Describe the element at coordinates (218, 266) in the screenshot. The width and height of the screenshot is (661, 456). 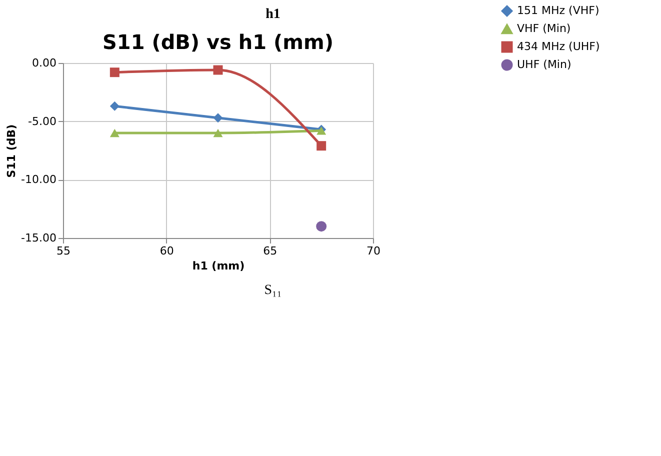
I see `x-axis-title: h1 (mm)` at that location.